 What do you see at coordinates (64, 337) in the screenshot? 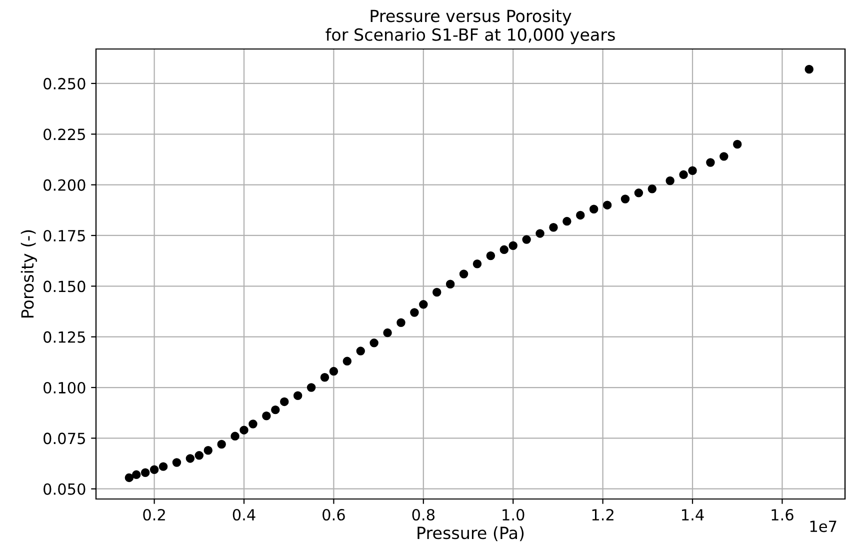
I see `y-tick-label: 0.125` at bounding box center [64, 337].